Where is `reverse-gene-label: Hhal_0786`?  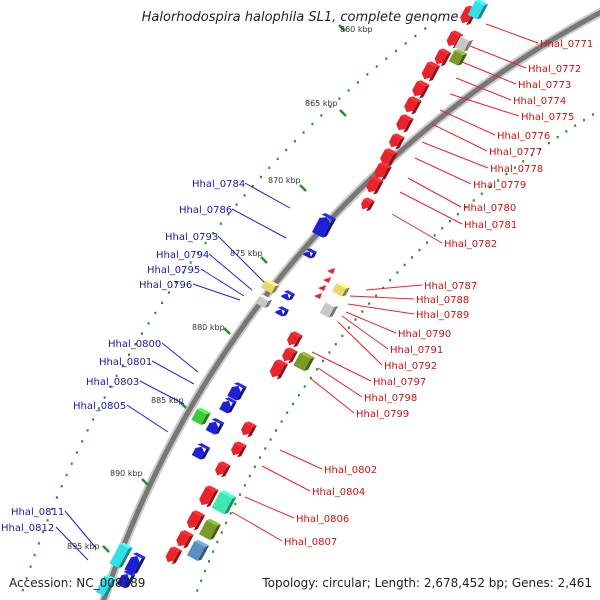
reverse-gene-label: Hhal_0786 is located at coordinates (205, 210).